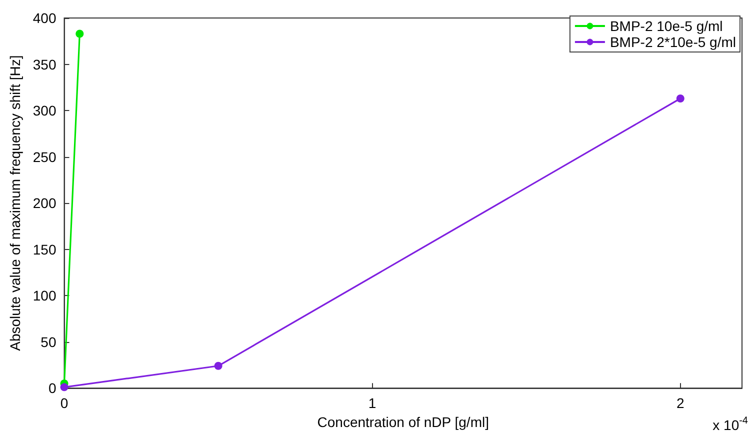 The image size is (752, 434). I want to click on x-tick-label: 0, so click(64, 403).